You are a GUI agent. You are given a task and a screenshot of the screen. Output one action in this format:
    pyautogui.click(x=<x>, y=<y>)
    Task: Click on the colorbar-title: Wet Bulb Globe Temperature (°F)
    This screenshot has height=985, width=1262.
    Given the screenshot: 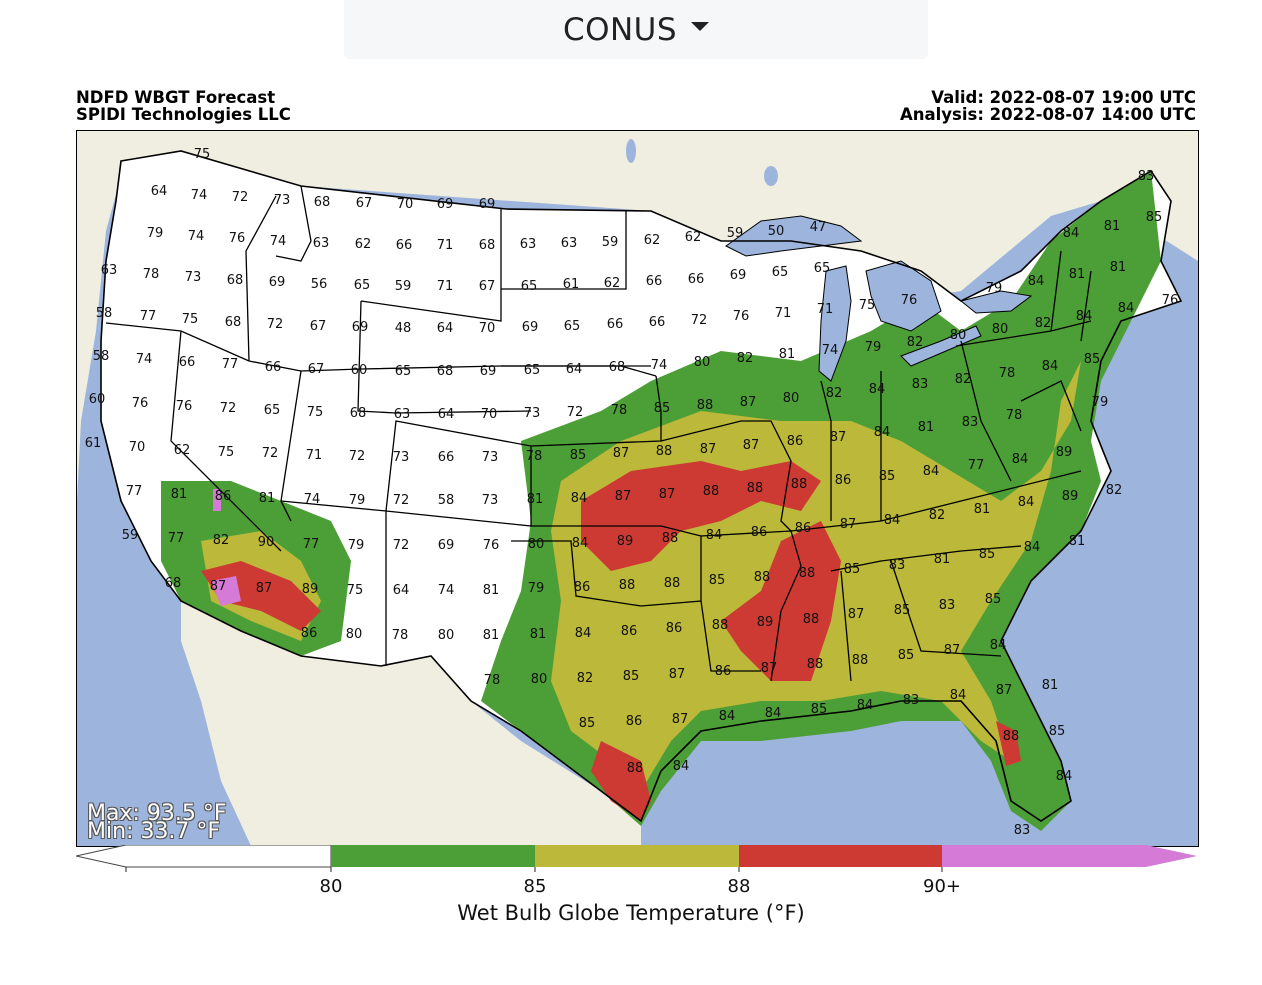 What is the action you would take?
    pyautogui.click(x=631, y=913)
    